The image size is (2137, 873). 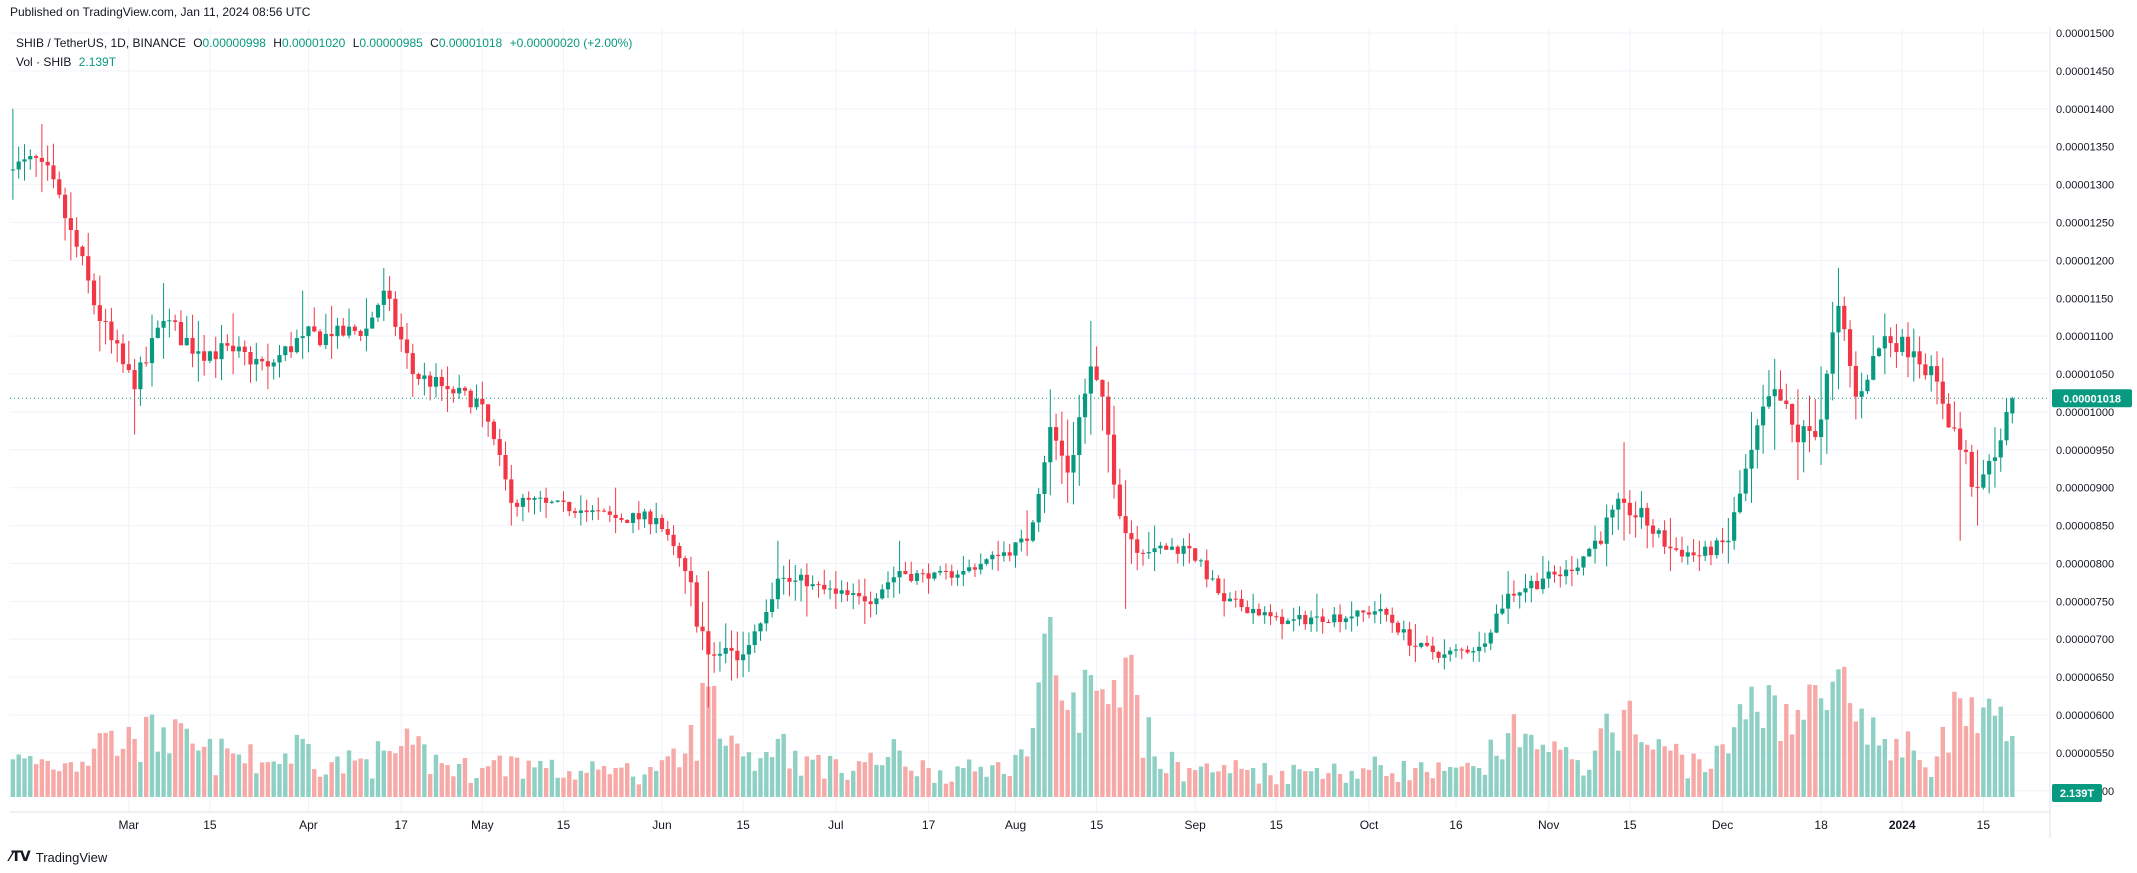 I want to click on time-tick-label: 18, so click(x=1821, y=825).